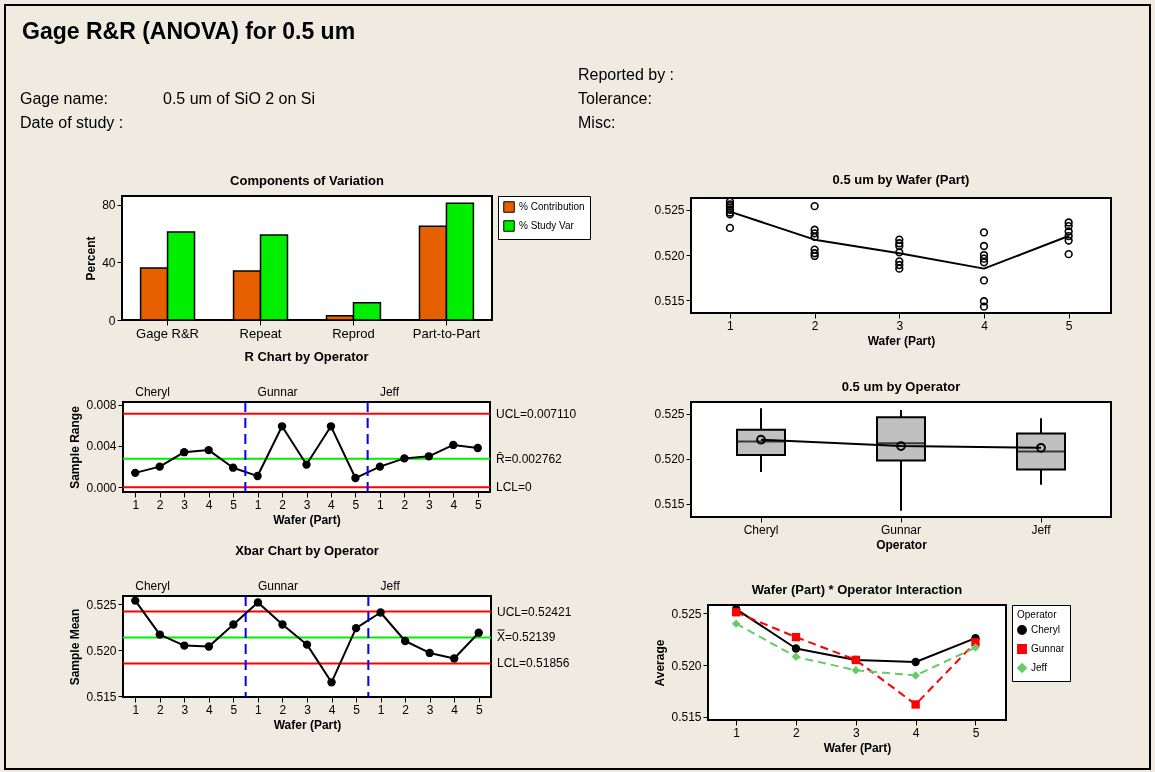  What do you see at coordinates (761, 529) in the screenshot?
I see `x-tick-label: Cheryl` at bounding box center [761, 529].